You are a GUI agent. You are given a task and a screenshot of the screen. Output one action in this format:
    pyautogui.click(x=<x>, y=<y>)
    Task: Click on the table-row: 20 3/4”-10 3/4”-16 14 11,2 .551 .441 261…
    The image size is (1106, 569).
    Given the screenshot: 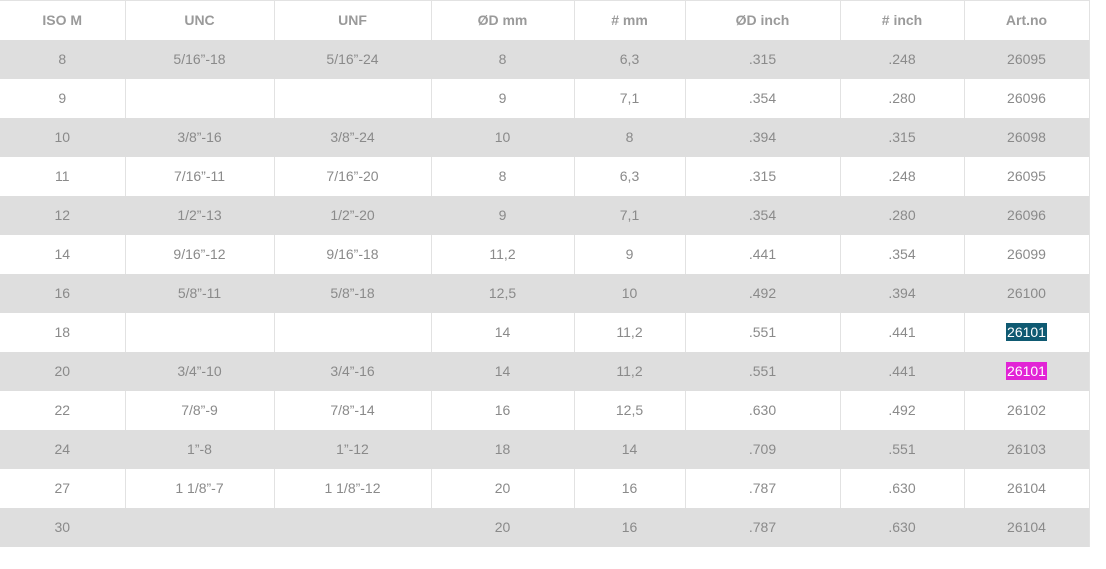 What is the action you would take?
    pyautogui.click(x=544, y=371)
    